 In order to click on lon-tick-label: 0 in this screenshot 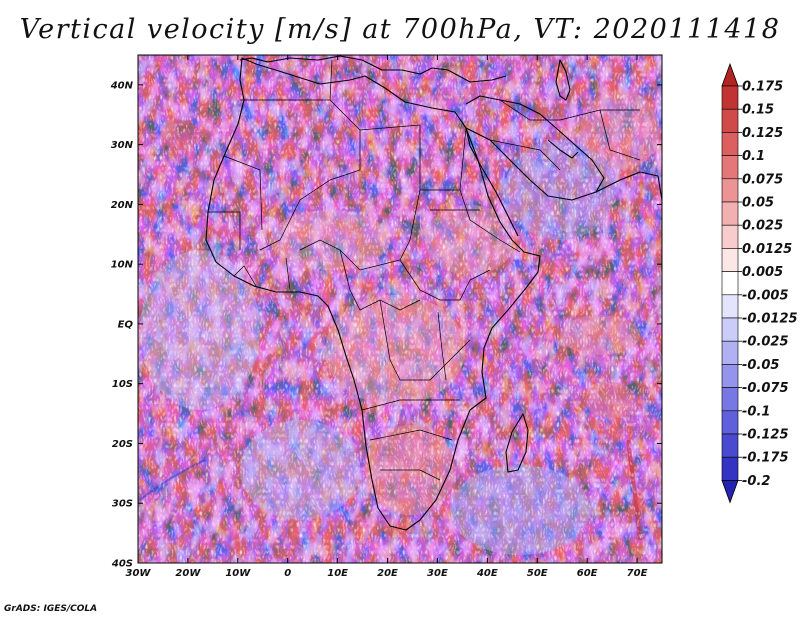, I will do `click(287, 573)`.